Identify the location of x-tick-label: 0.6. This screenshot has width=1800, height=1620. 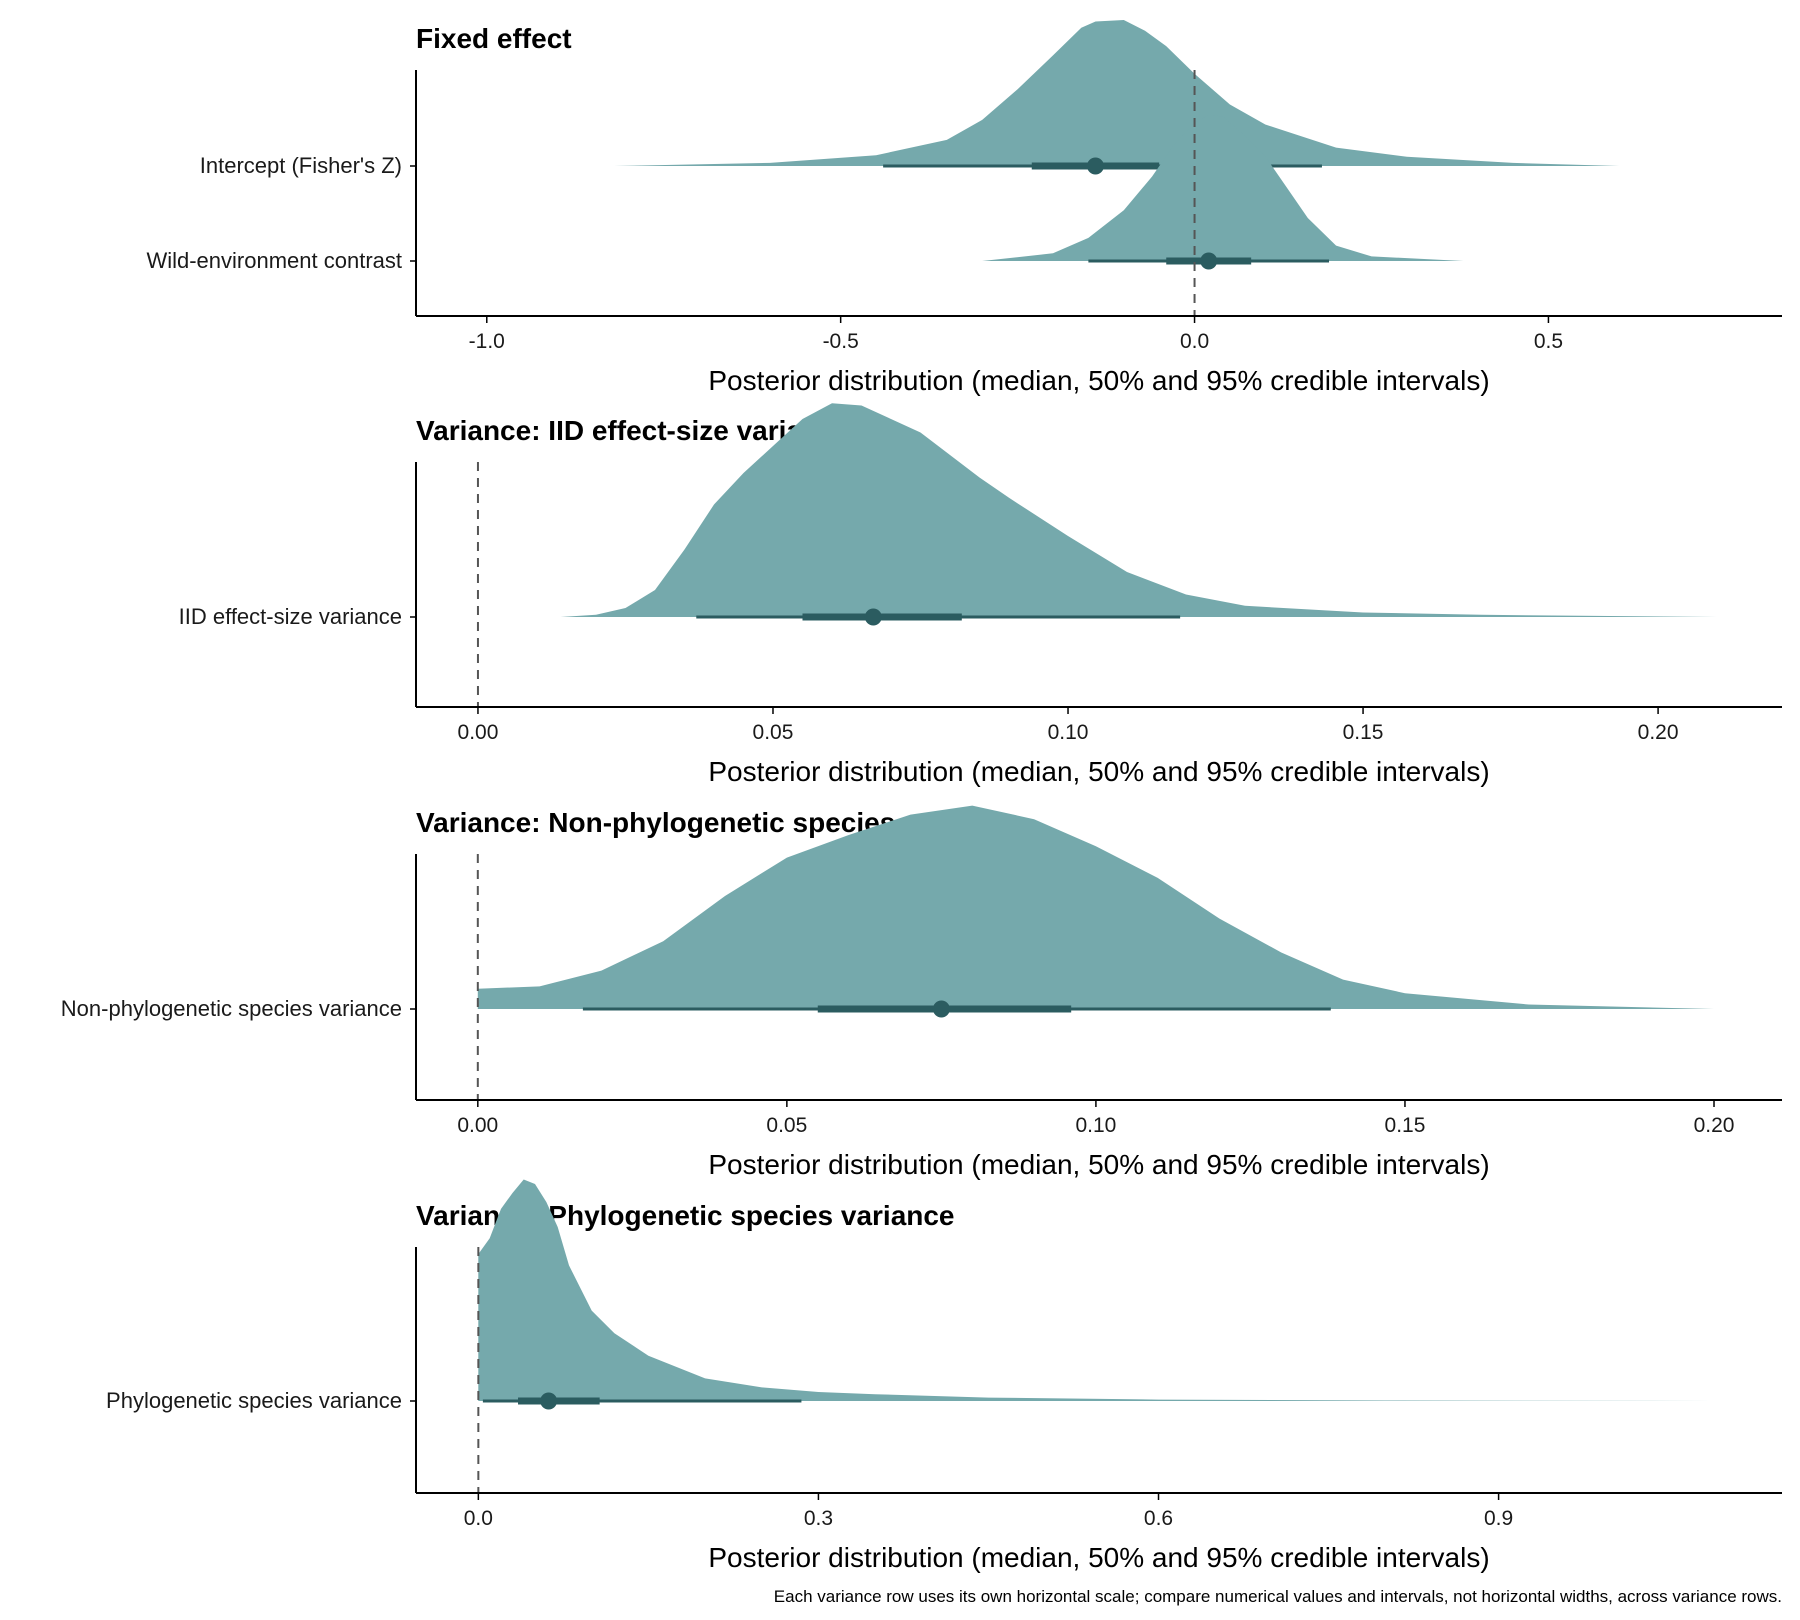
(1158, 1518).